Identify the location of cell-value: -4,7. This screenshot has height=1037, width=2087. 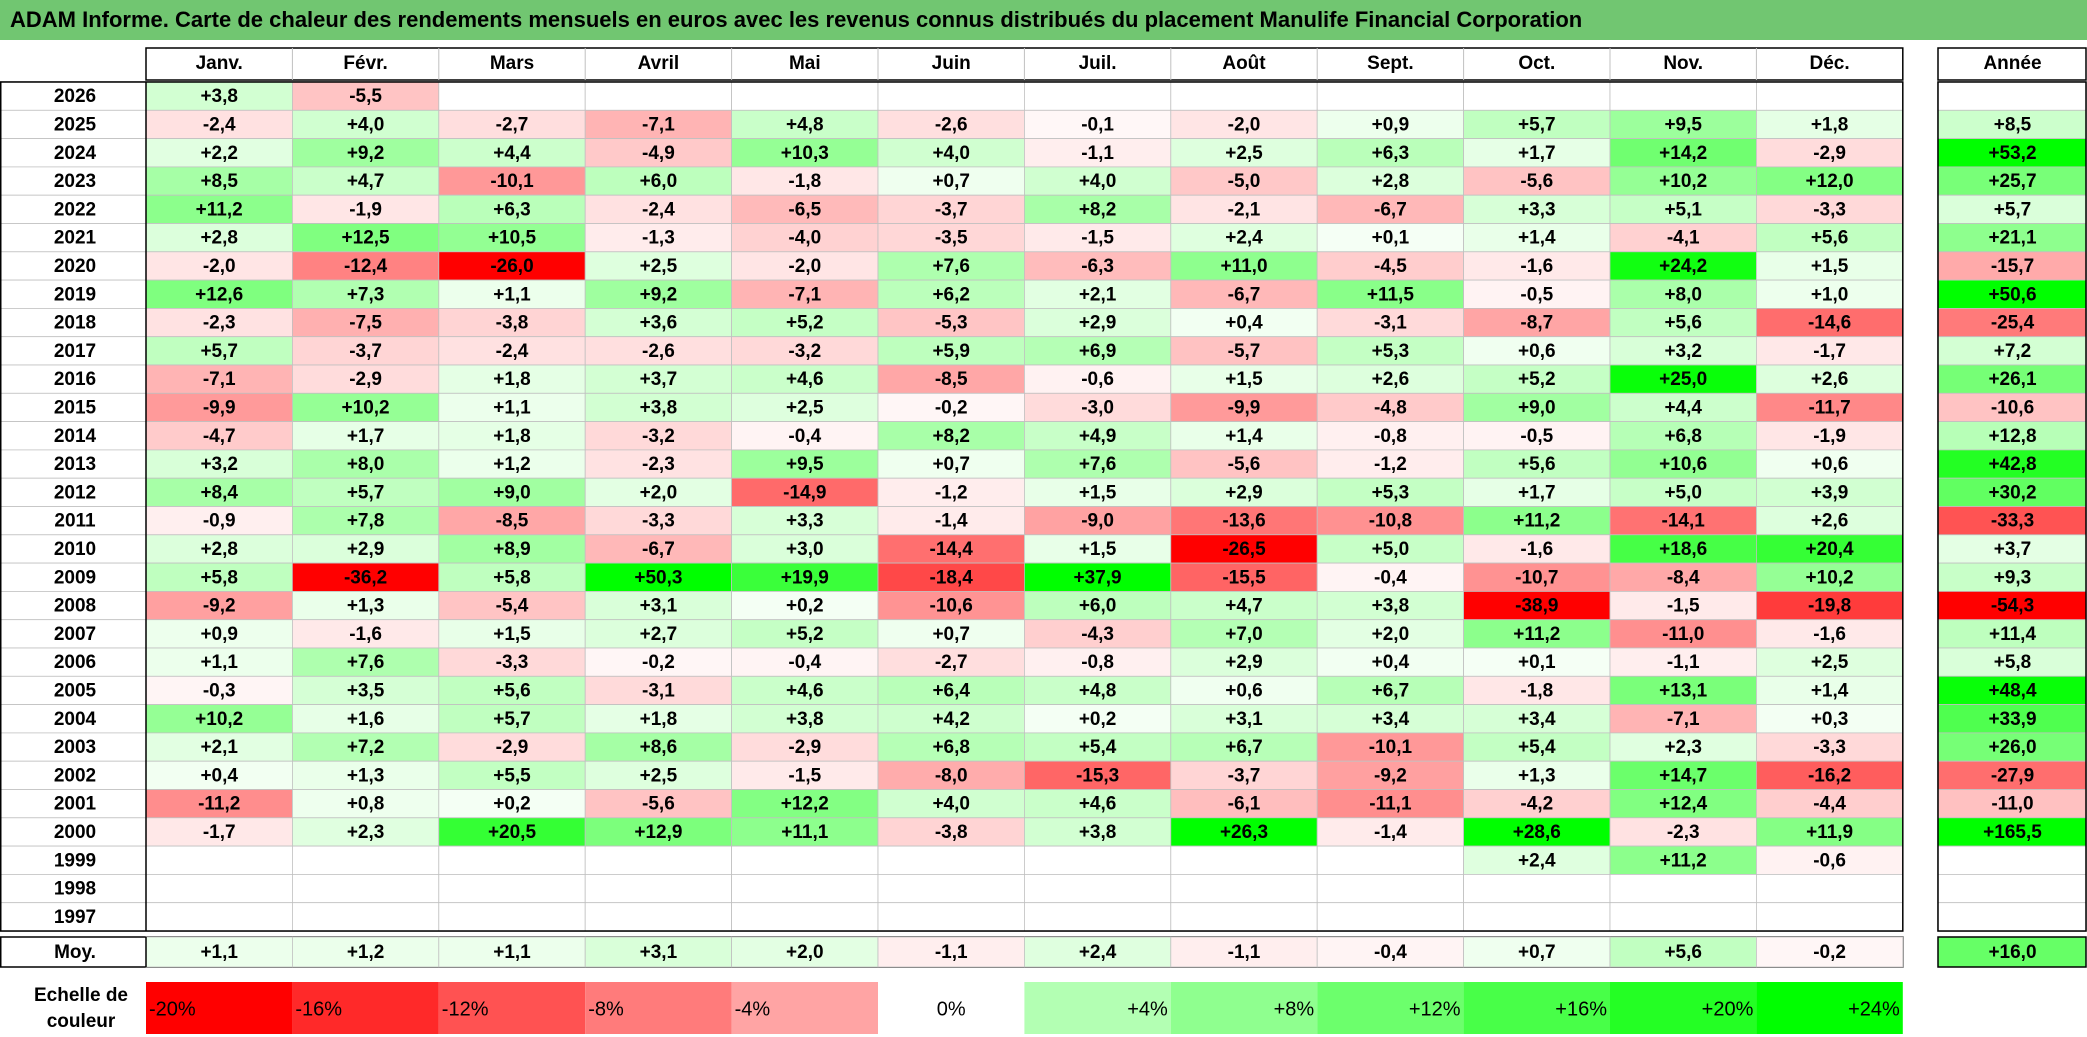
(219, 436).